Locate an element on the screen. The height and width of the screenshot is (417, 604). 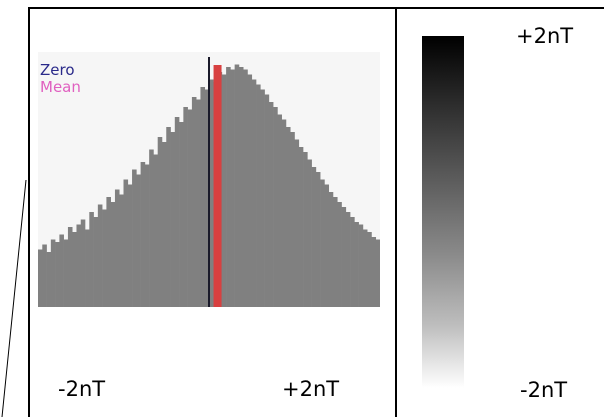
mean-marker is located at coordinates (217, 186).